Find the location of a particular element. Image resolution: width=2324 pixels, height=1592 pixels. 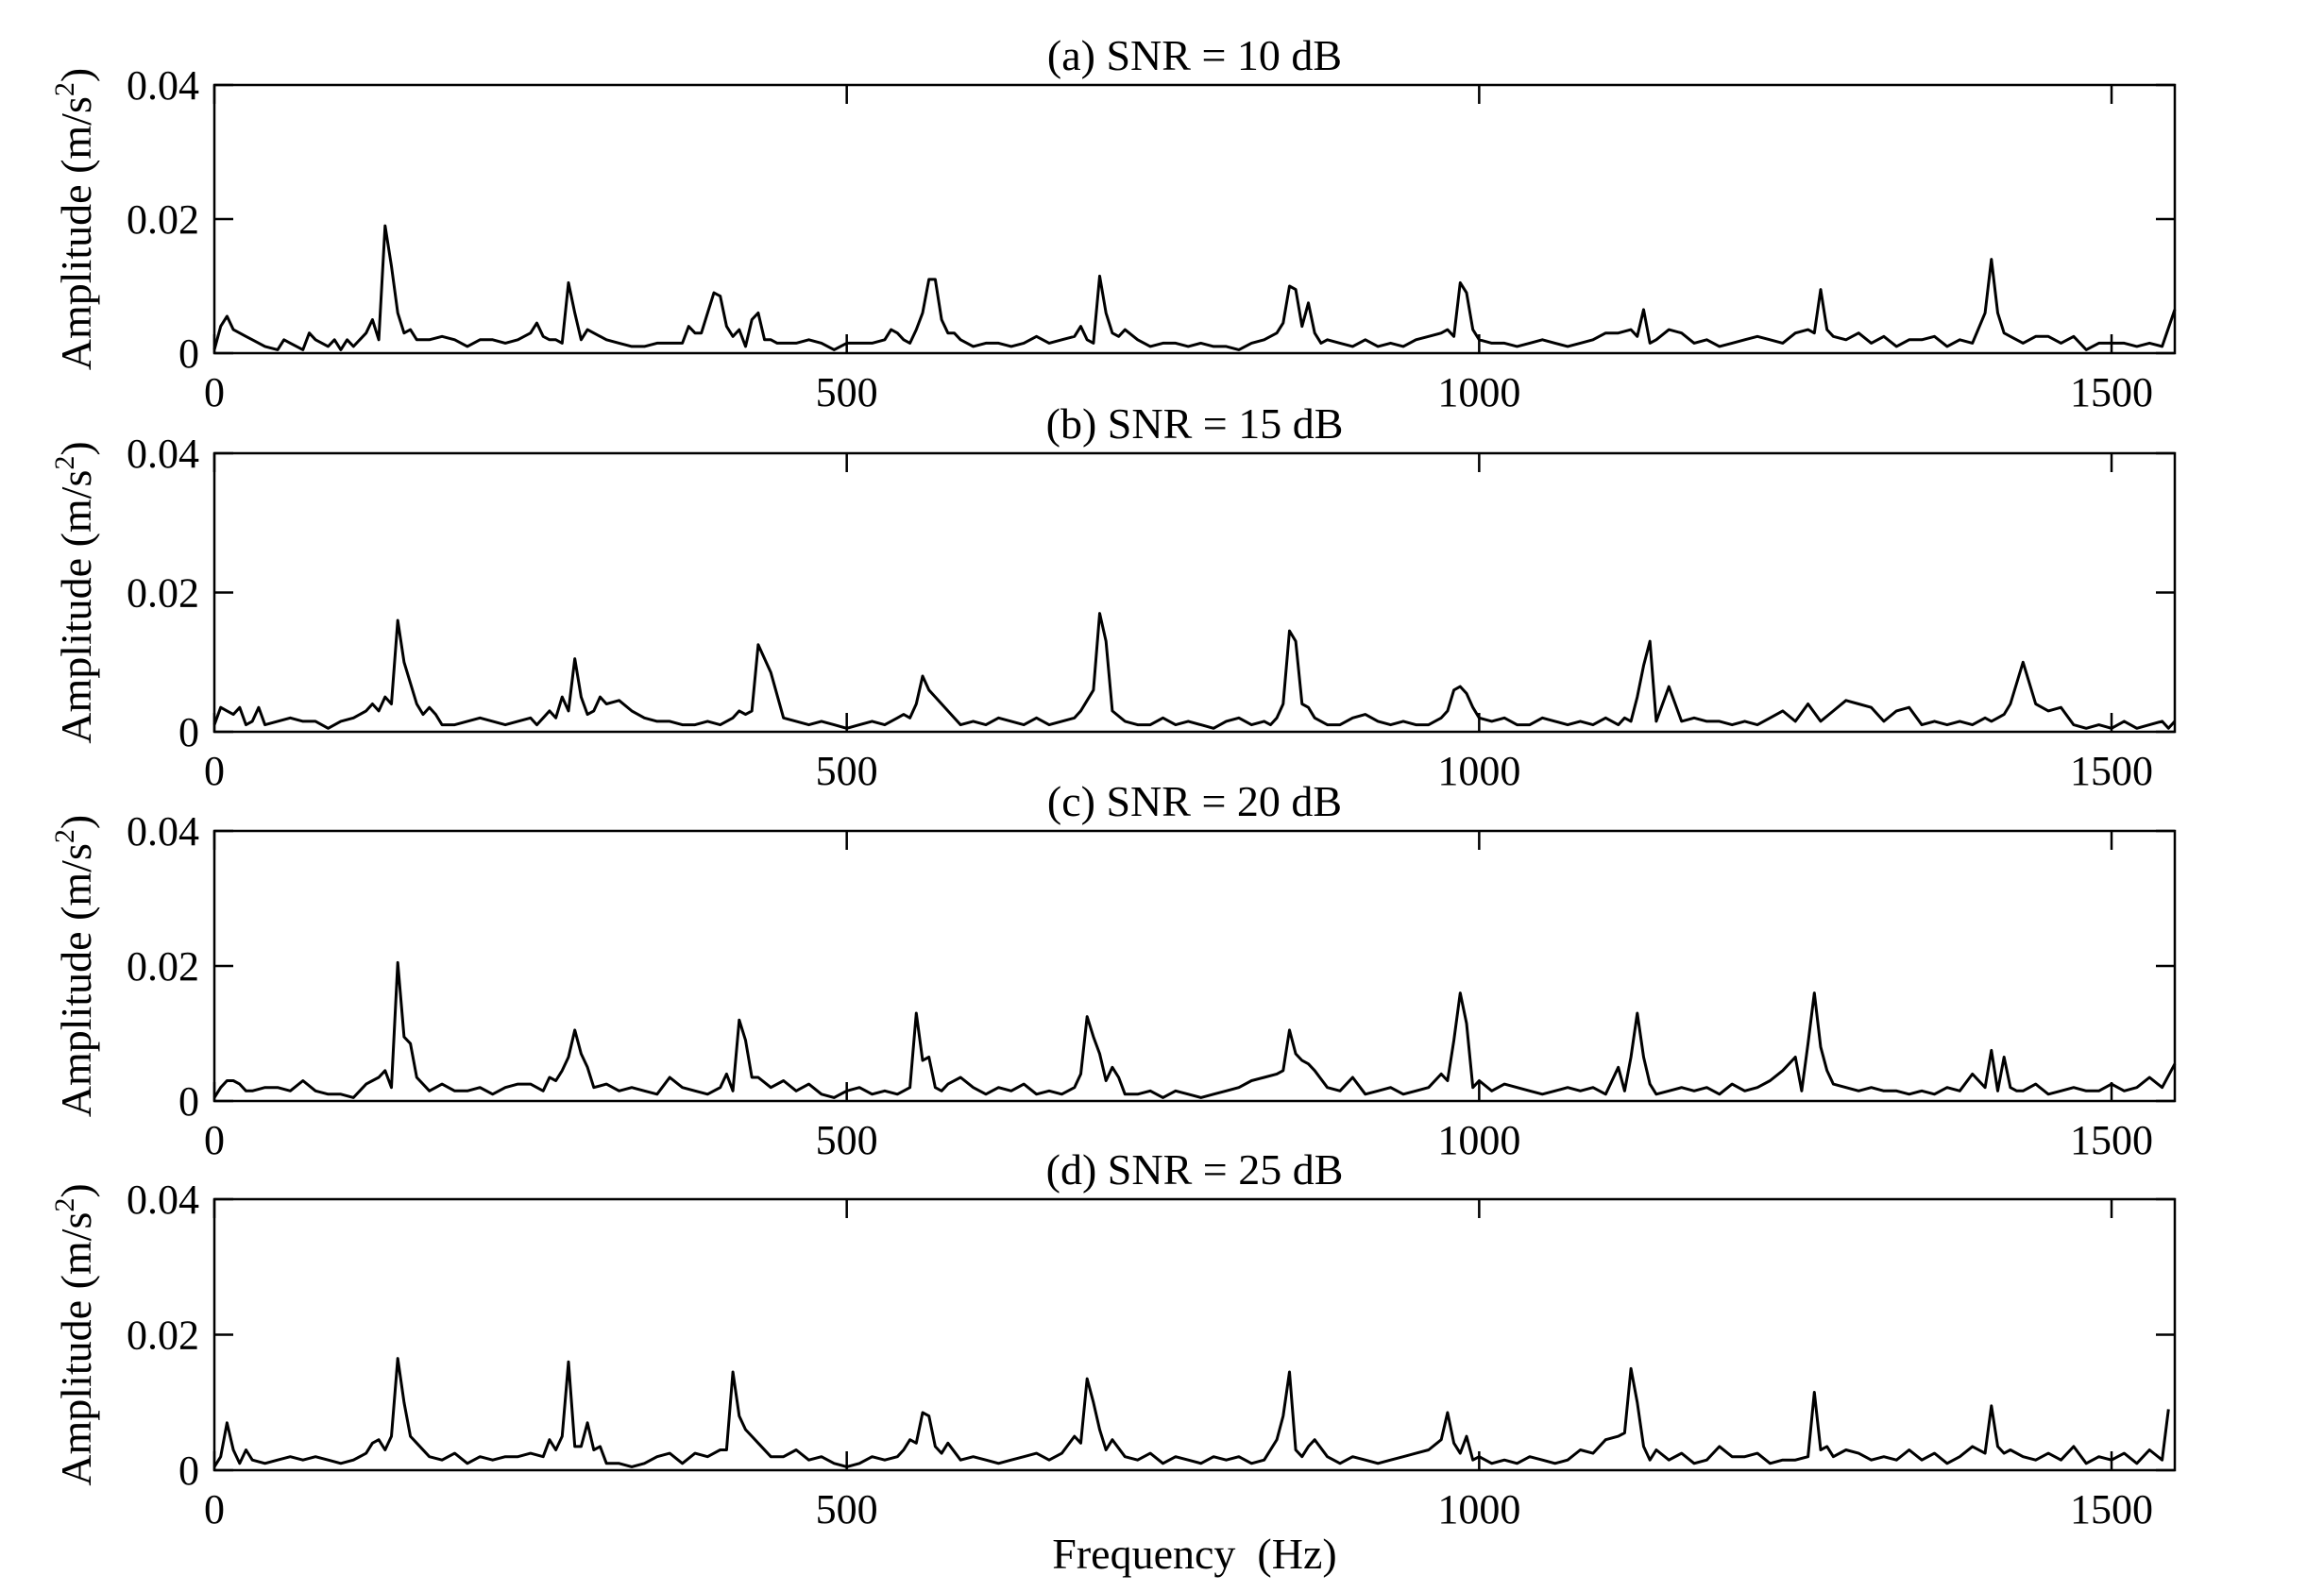

x-axis-label: Frequency (Hz) is located at coordinates (1194, 1554).